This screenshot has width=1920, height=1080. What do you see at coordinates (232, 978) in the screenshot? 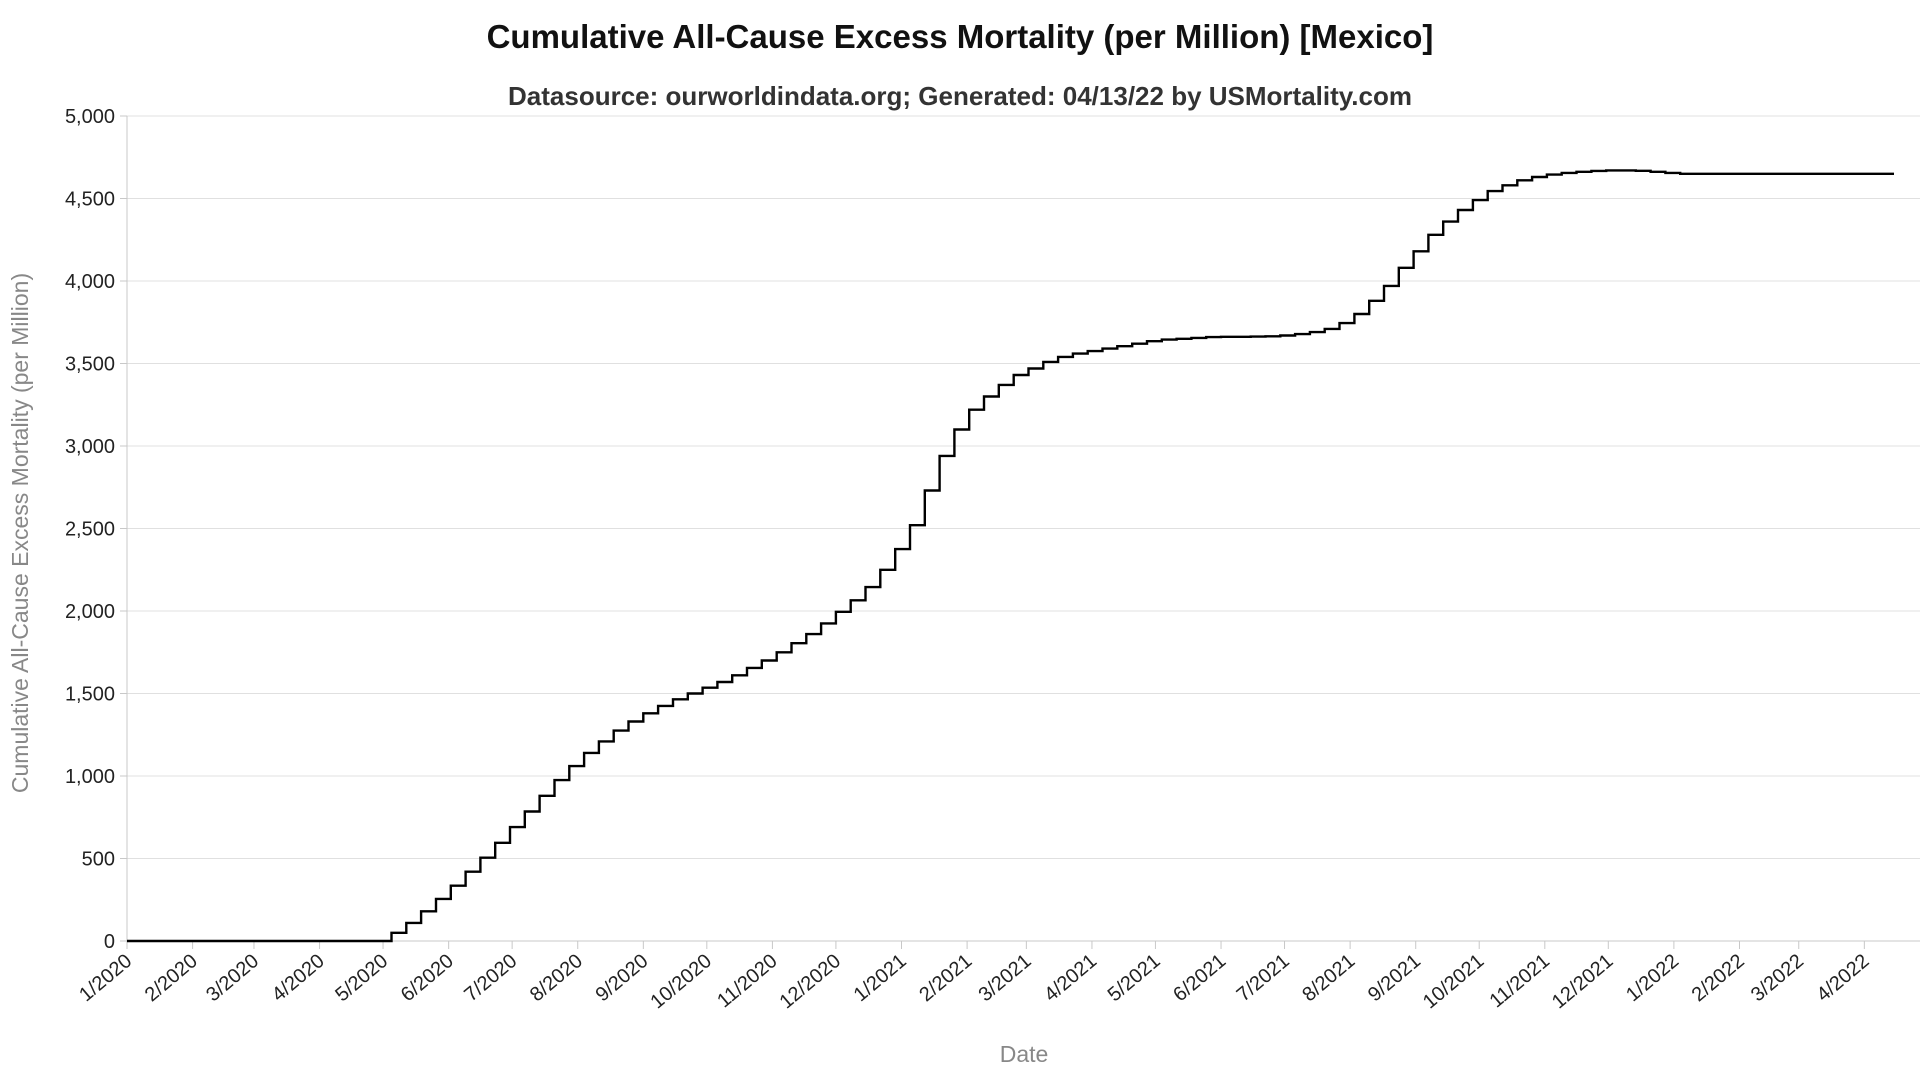
I see `x-tick-label: 3/2020` at bounding box center [232, 978].